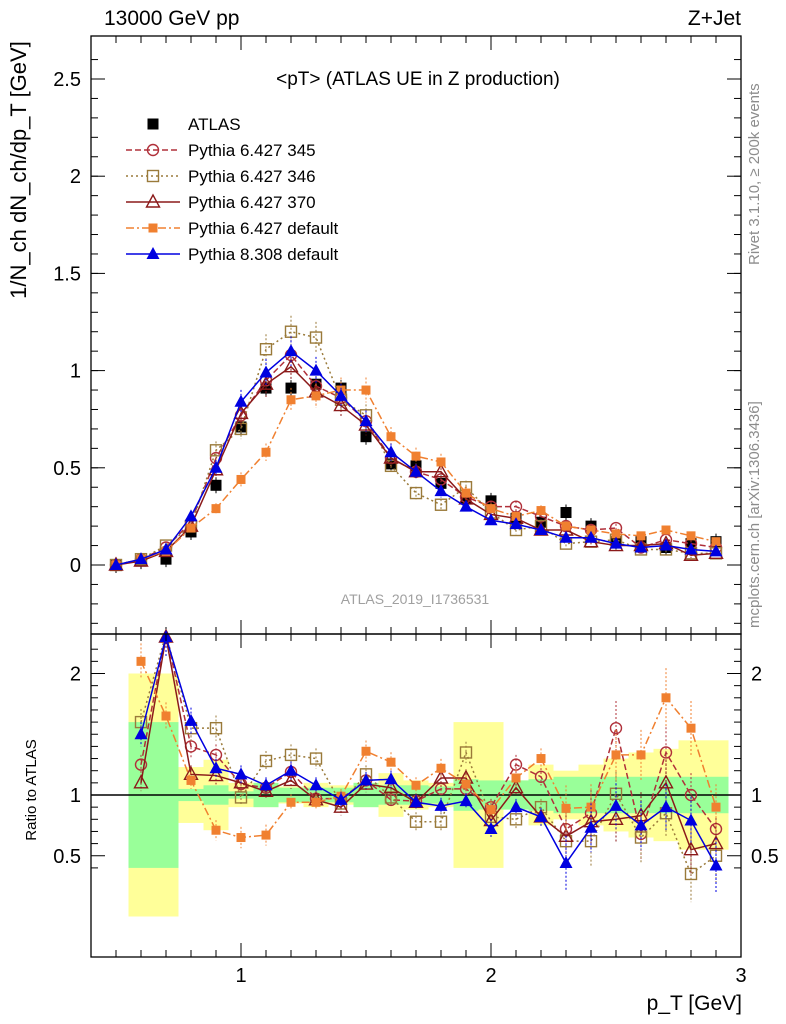  I want to click on main-ytick-label: 2, so click(75, 177).